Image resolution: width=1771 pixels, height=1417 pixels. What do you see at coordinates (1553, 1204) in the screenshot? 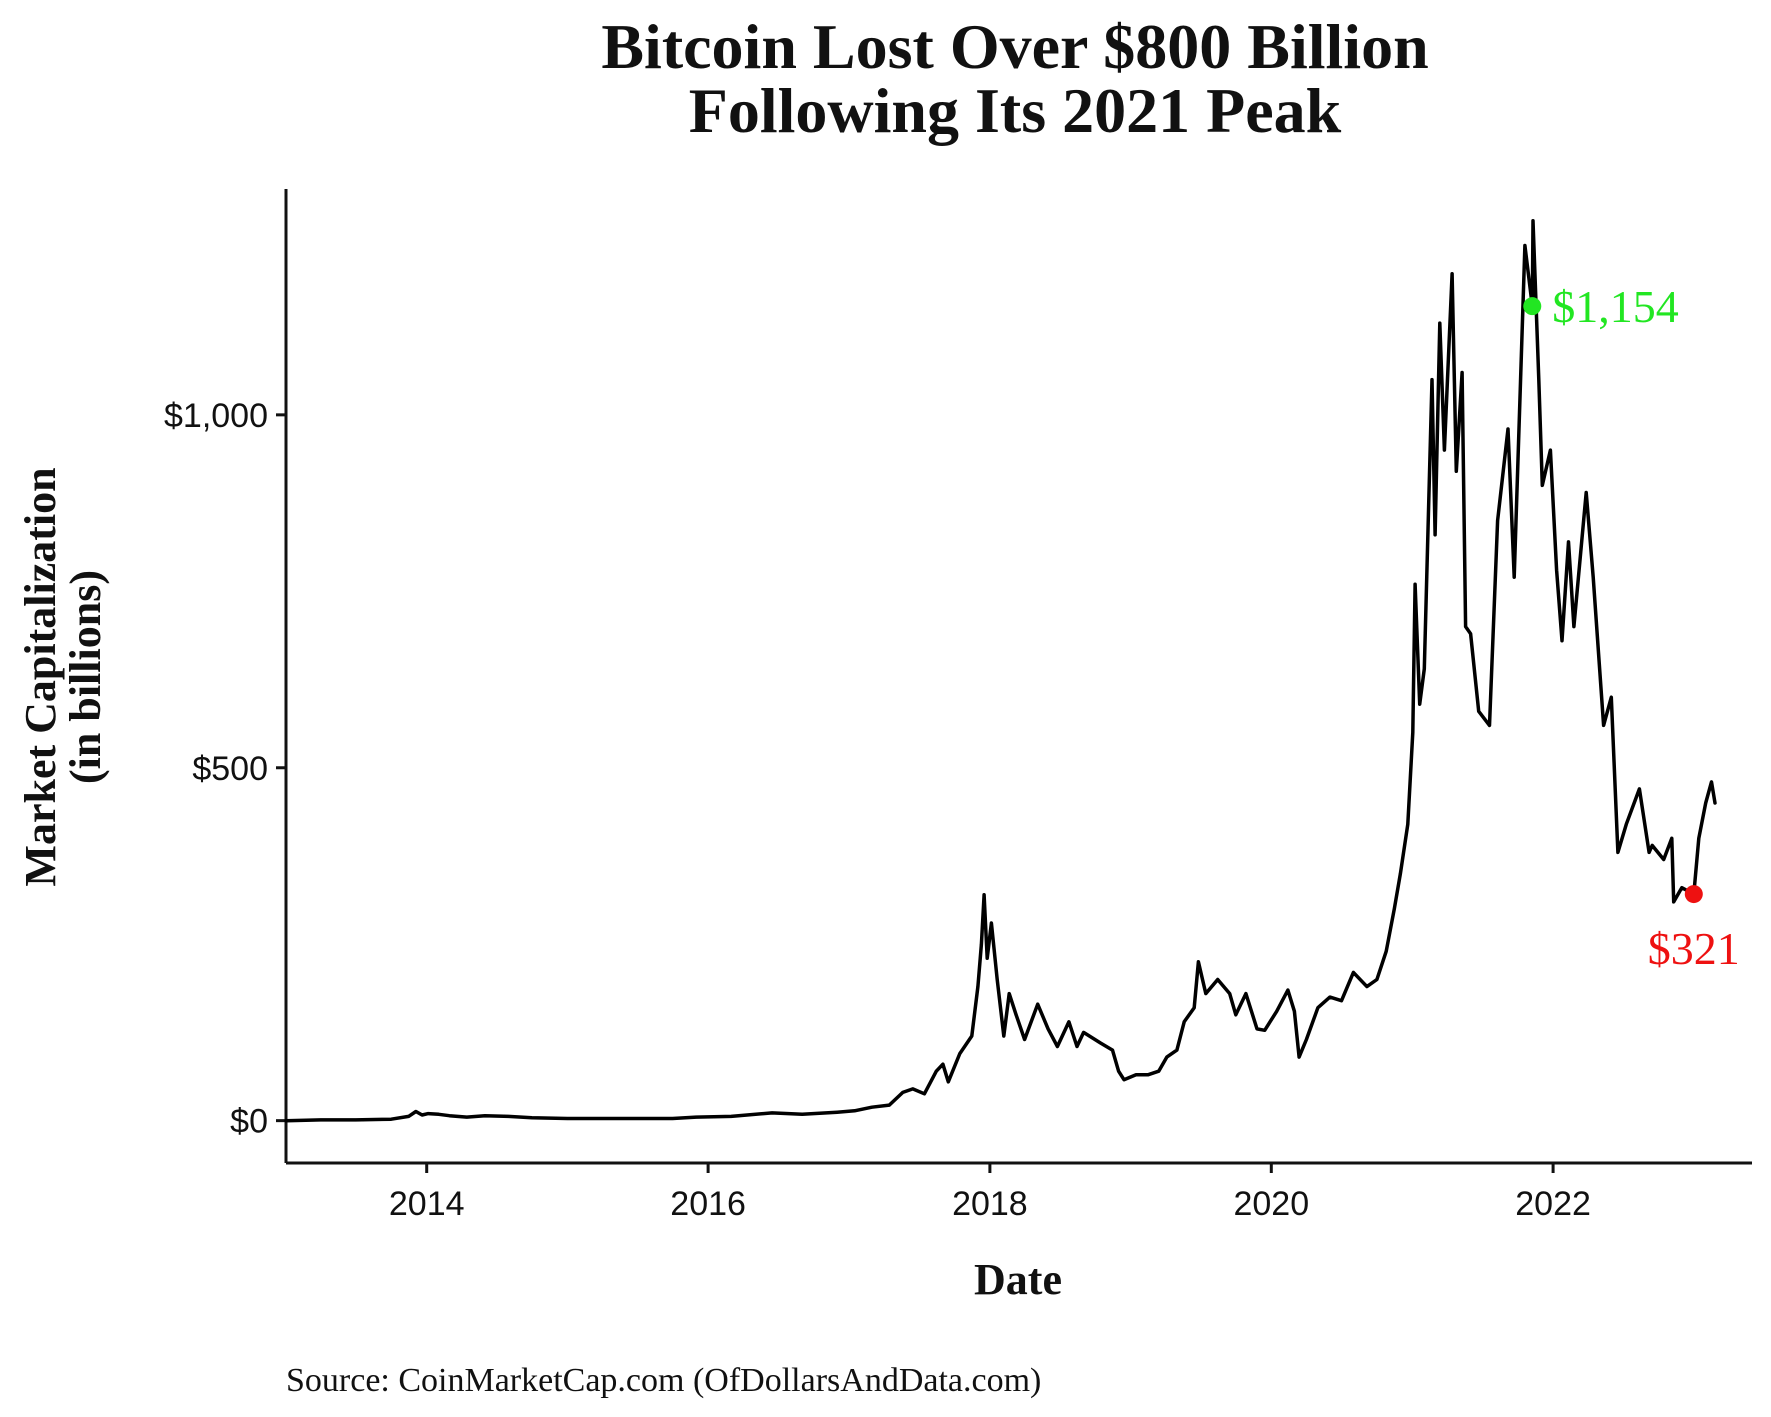
I see `x-tick-label: 2022` at bounding box center [1553, 1204].